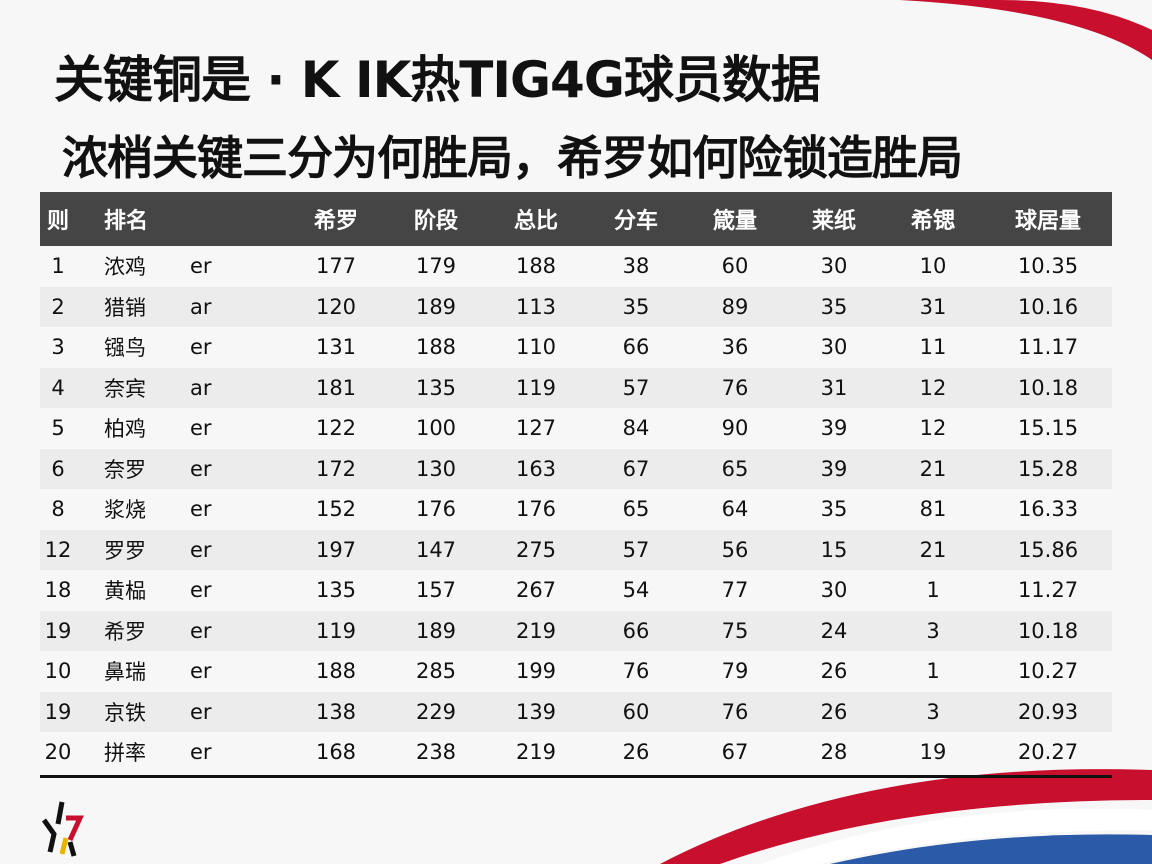 This screenshot has width=1152, height=864. I want to click on table-cell: 238, so click(436, 752).